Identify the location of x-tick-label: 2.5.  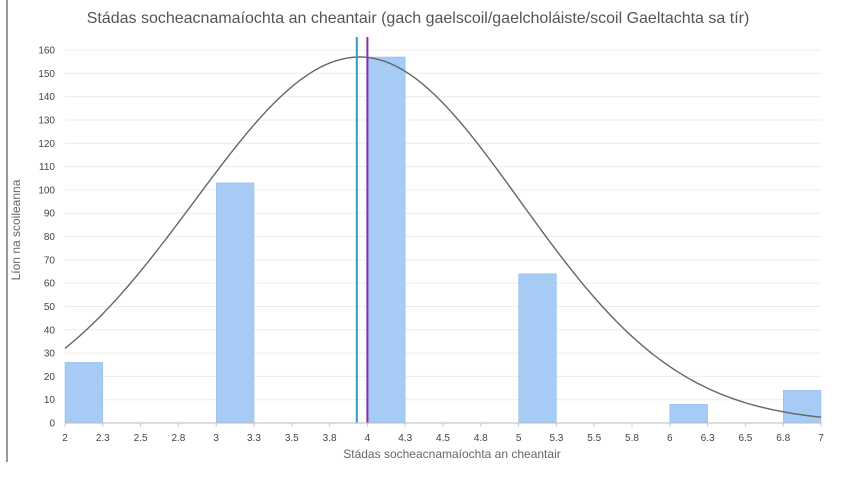
(141, 438).